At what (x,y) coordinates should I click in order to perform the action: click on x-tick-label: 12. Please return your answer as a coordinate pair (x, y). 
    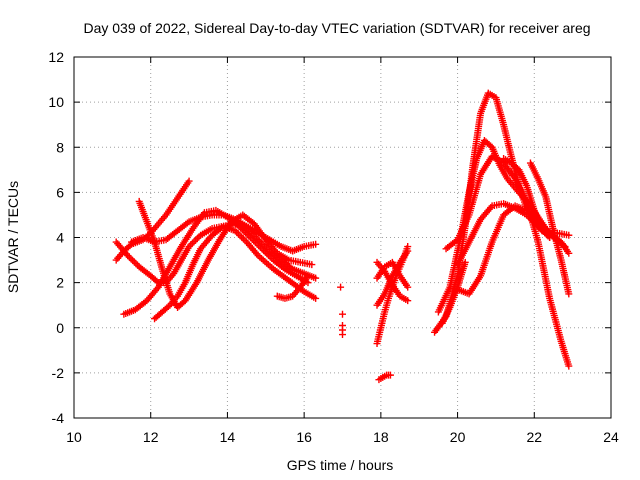
    Looking at the image, I should click on (151, 437).